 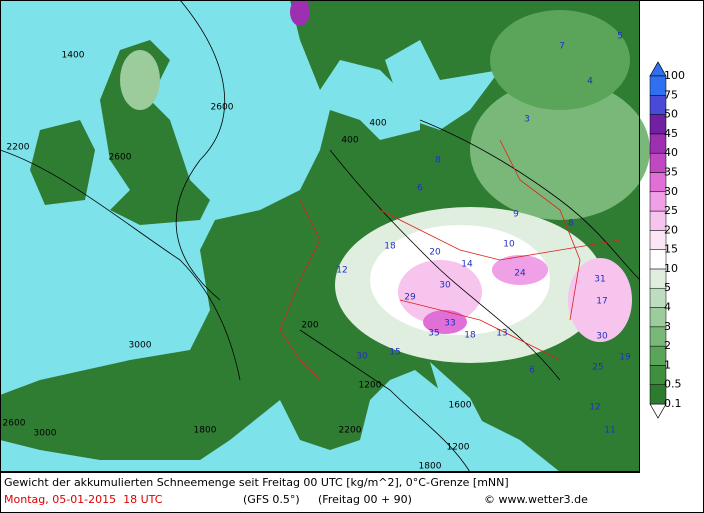 I want to click on valid-time: Montag, 05-01-2015 18 UTC, so click(x=83, y=499).